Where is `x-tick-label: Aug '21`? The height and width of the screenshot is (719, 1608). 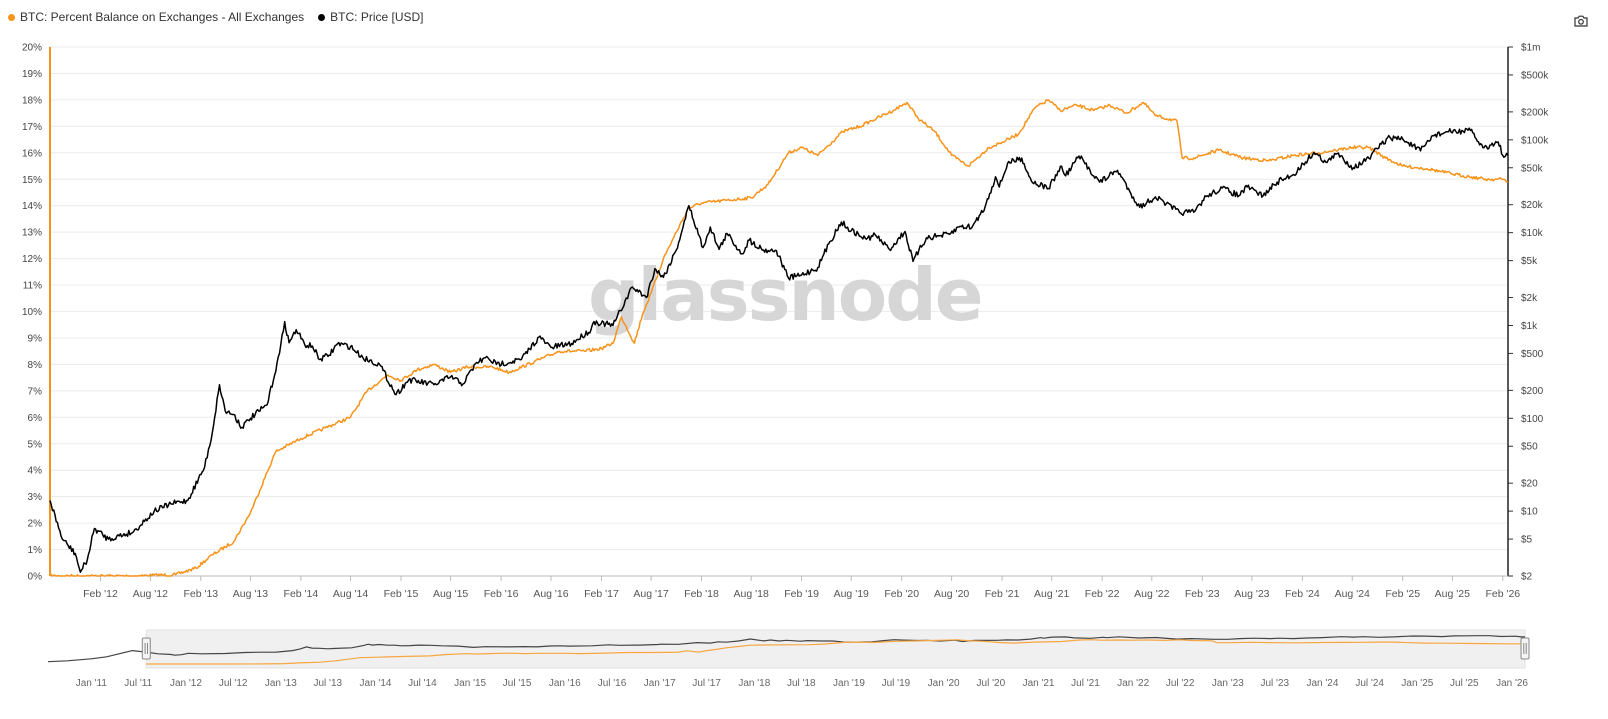 x-tick-label: Aug '21 is located at coordinates (1051, 594).